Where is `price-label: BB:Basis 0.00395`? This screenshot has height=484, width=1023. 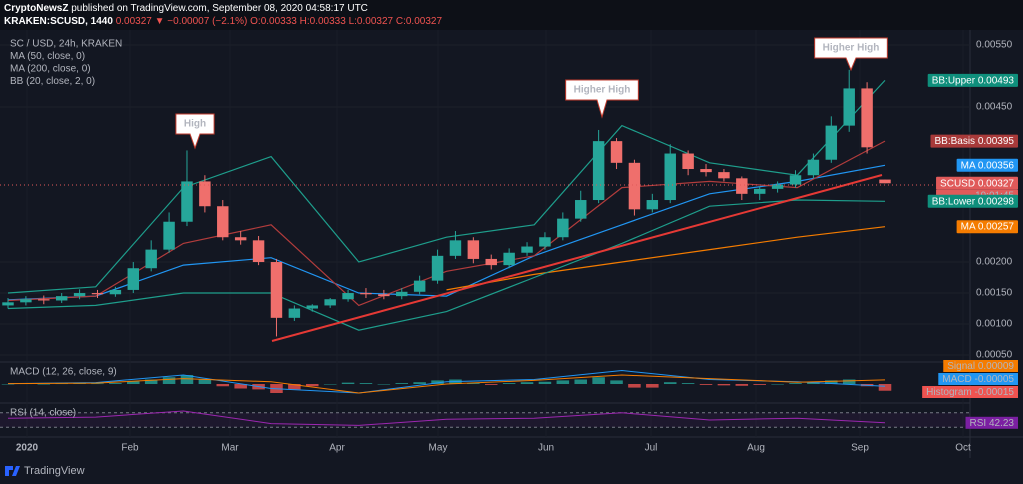
price-label: BB:Basis 0.00395 is located at coordinates (974, 141).